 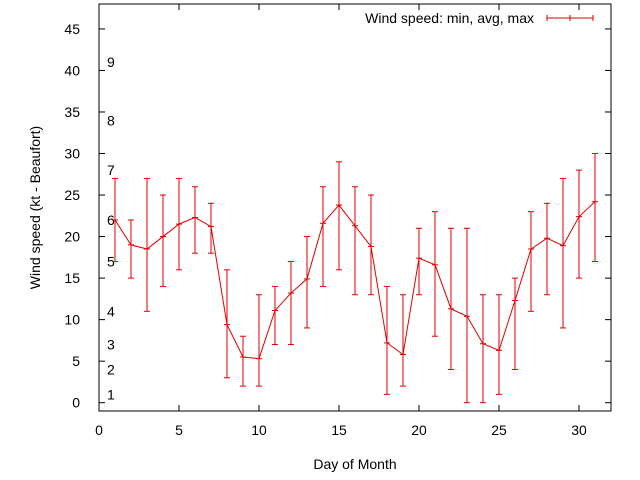 What do you see at coordinates (72, 154) in the screenshot?
I see `y-tick-label: 30` at bounding box center [72, 154].